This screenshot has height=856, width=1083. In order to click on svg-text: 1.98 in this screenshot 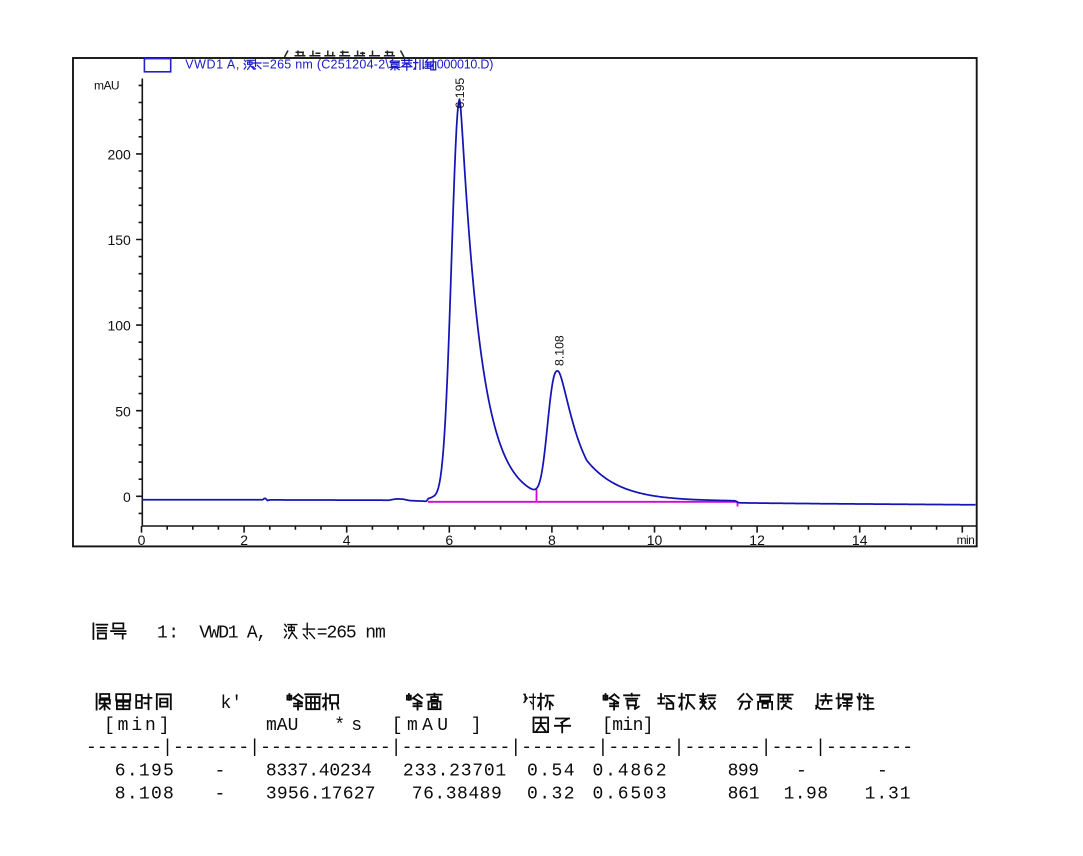, I will do `click(806, 795)`.